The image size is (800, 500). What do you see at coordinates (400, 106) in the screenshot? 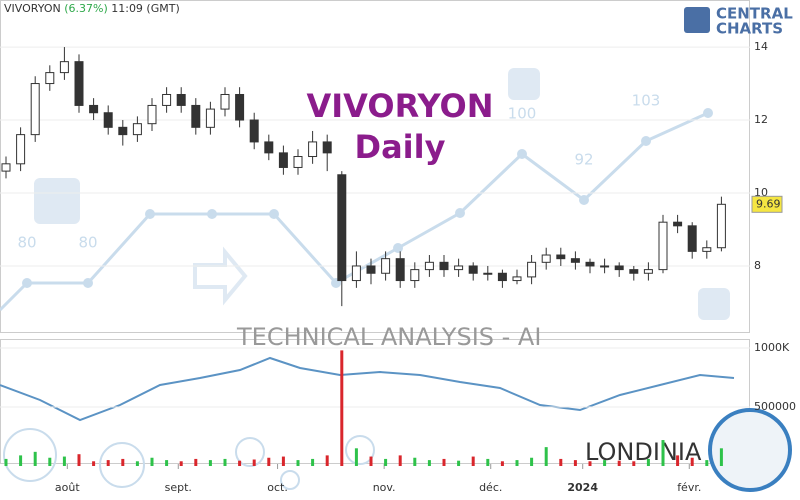
I see `chart-title: VIVORYON` at bounding box center [400, 106].